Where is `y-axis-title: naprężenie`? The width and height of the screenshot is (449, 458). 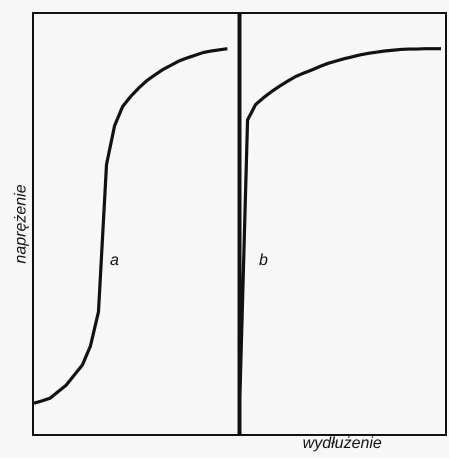
y-axis-title: naprężenie is located at coordinates (21, 224).